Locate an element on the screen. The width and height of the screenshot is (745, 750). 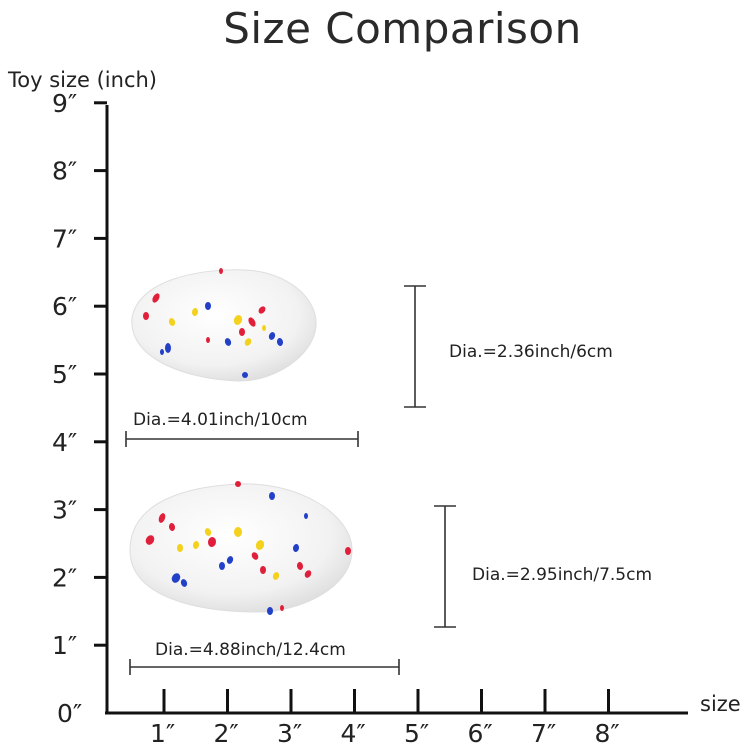
large-toy-ball is located at coordinates (241, 548).